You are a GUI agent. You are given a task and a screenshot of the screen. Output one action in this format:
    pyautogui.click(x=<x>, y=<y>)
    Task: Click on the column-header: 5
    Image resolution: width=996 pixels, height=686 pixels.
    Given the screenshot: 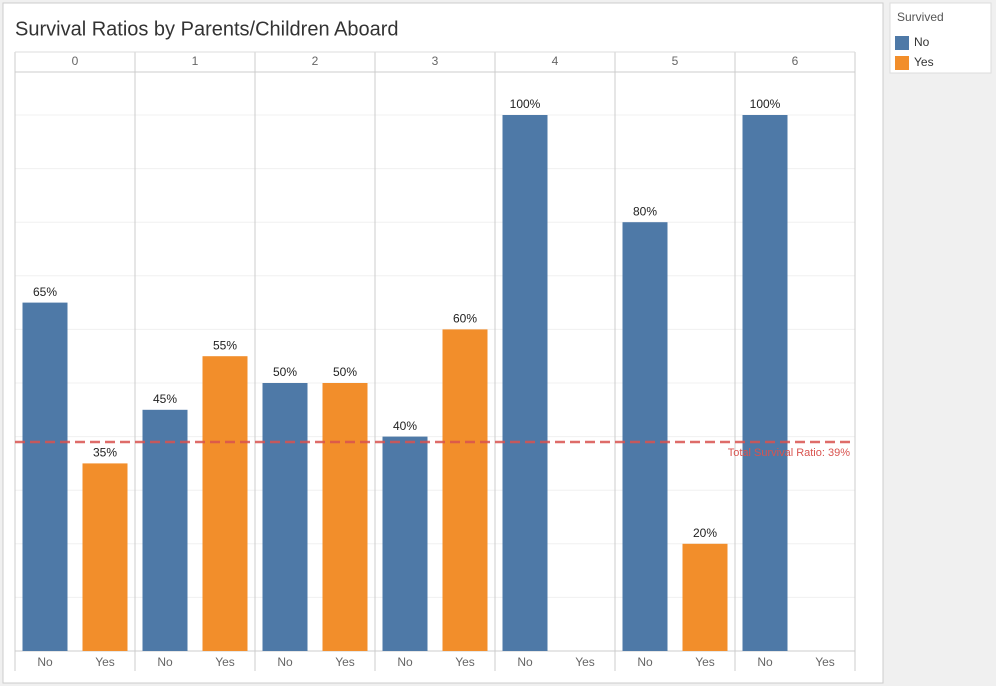 What is the action you would take?
    pyautogui.click(x=675, y=61)
    